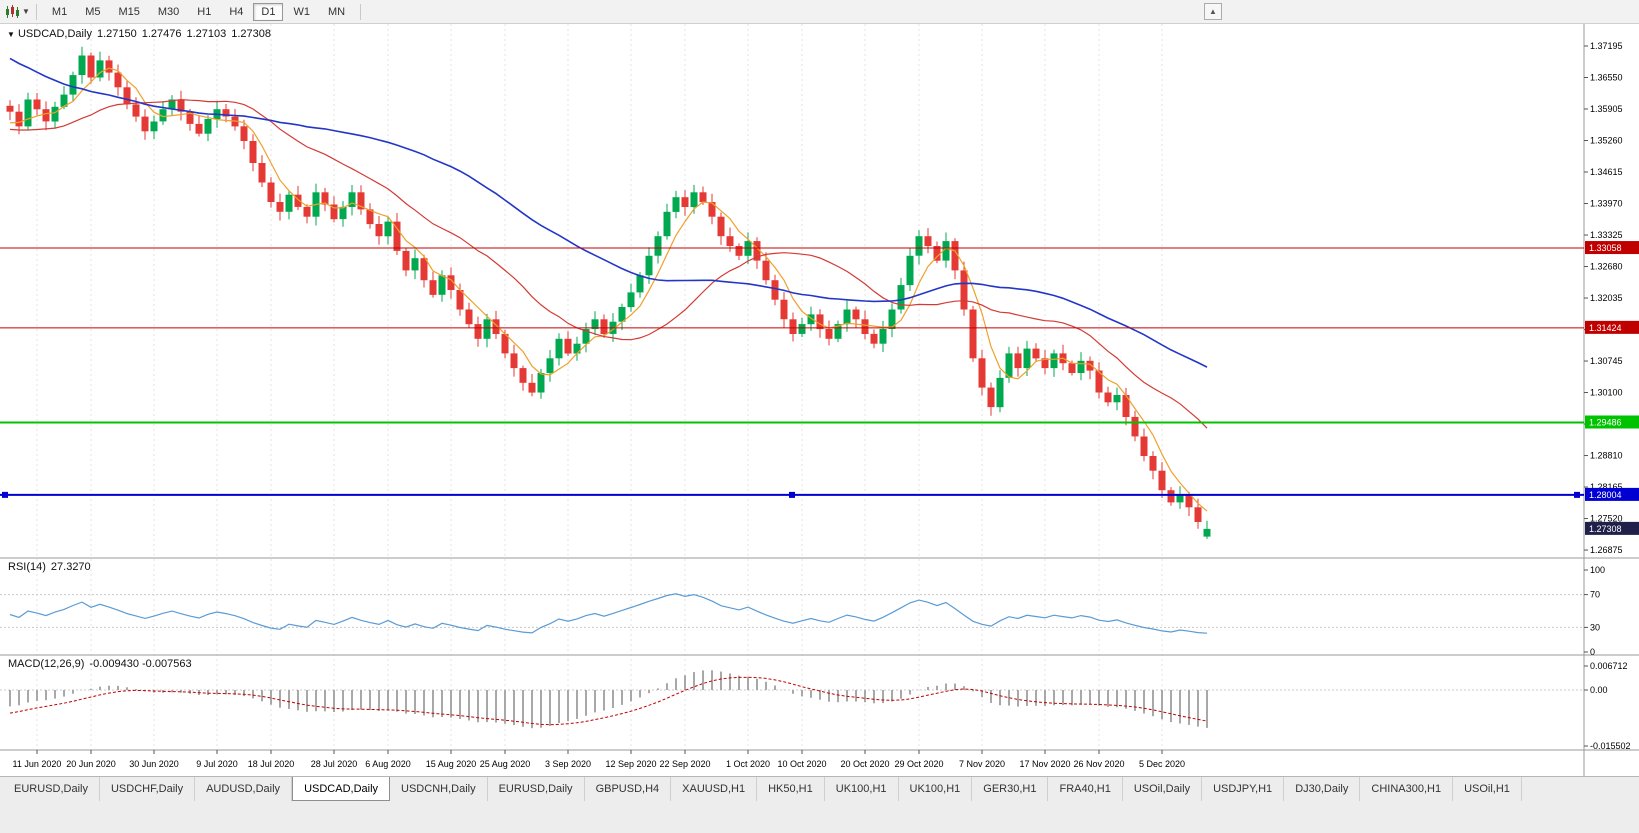 The image size is (1639, 833). I want to click on timeframe-h1-button: H1, so click(204, 11).